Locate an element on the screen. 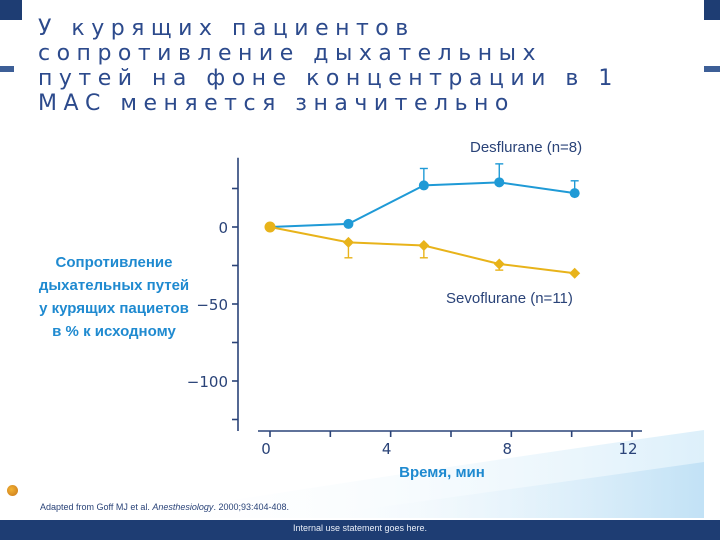 Image resolution: width=720 pixels, height=540 pixels. x-tick-label: 4 is located at coordinates (387, 449).